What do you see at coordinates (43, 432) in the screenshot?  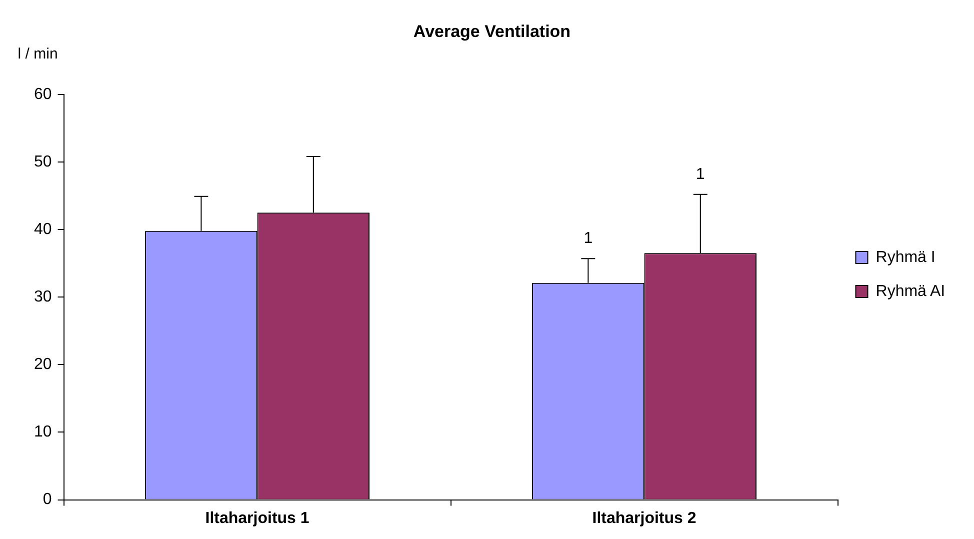 I see `y-tick-label: 10` at bounding box center [43, 432].